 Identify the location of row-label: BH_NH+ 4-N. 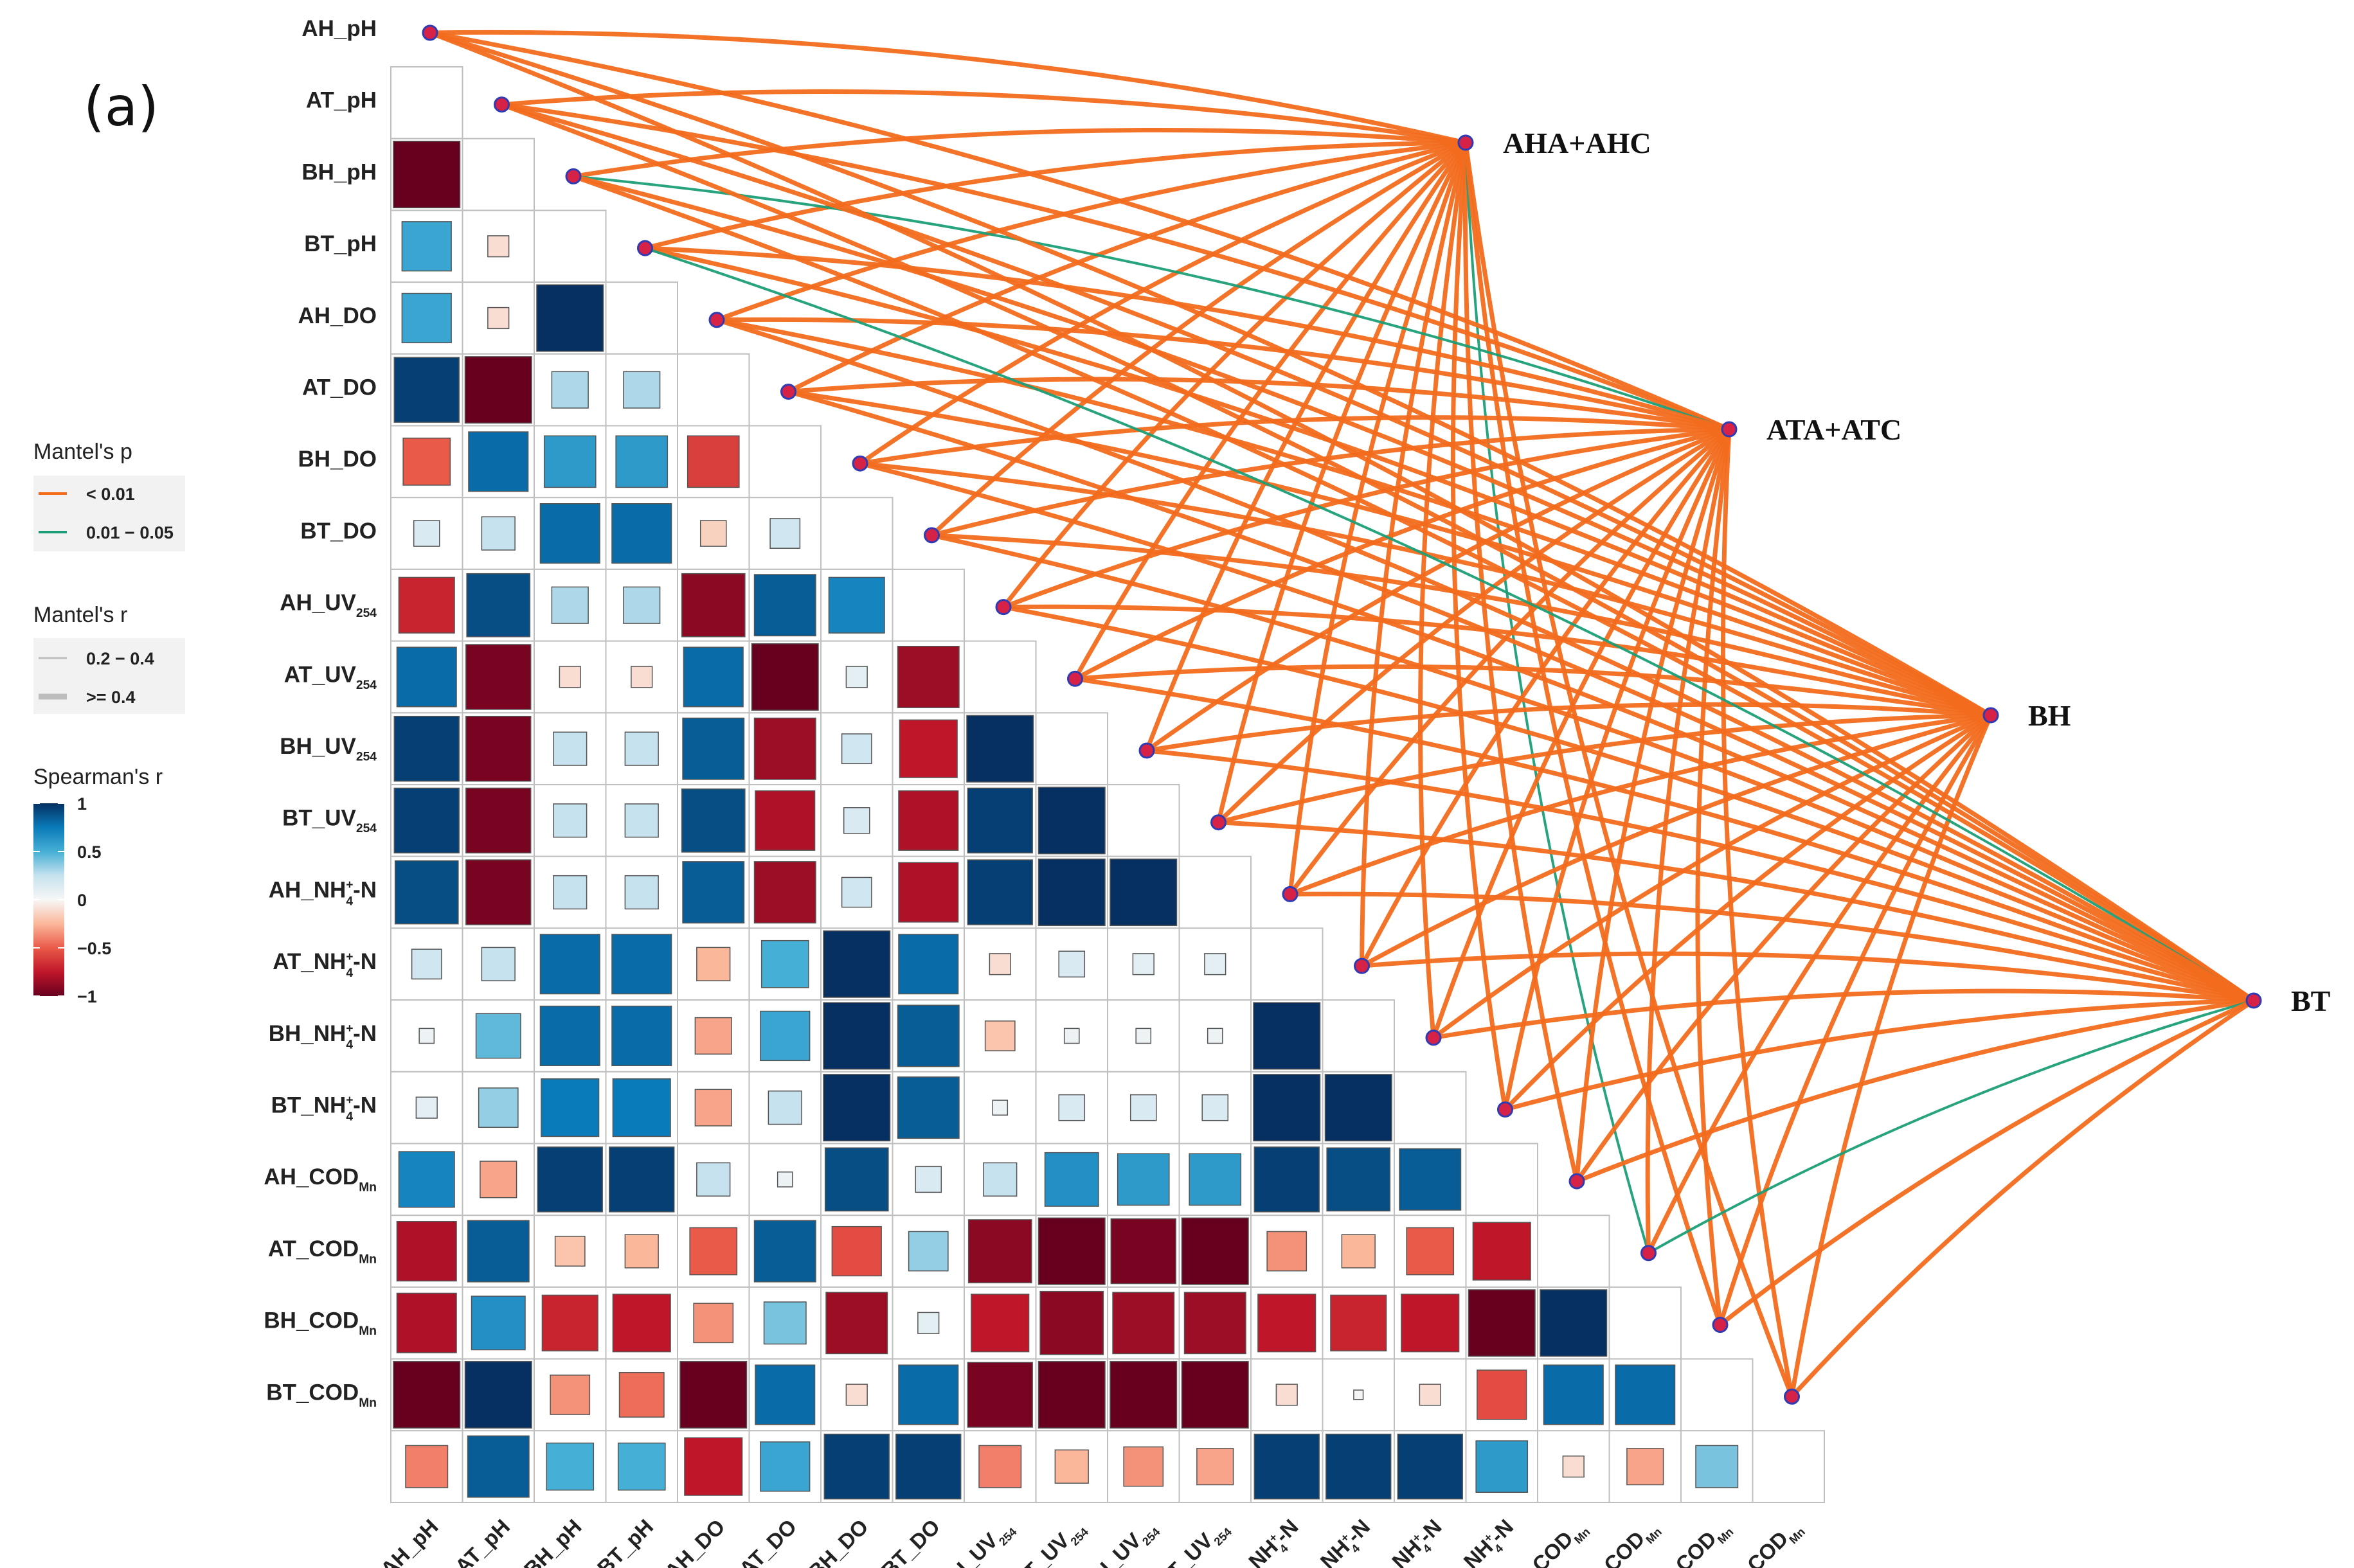
(323, 1036).